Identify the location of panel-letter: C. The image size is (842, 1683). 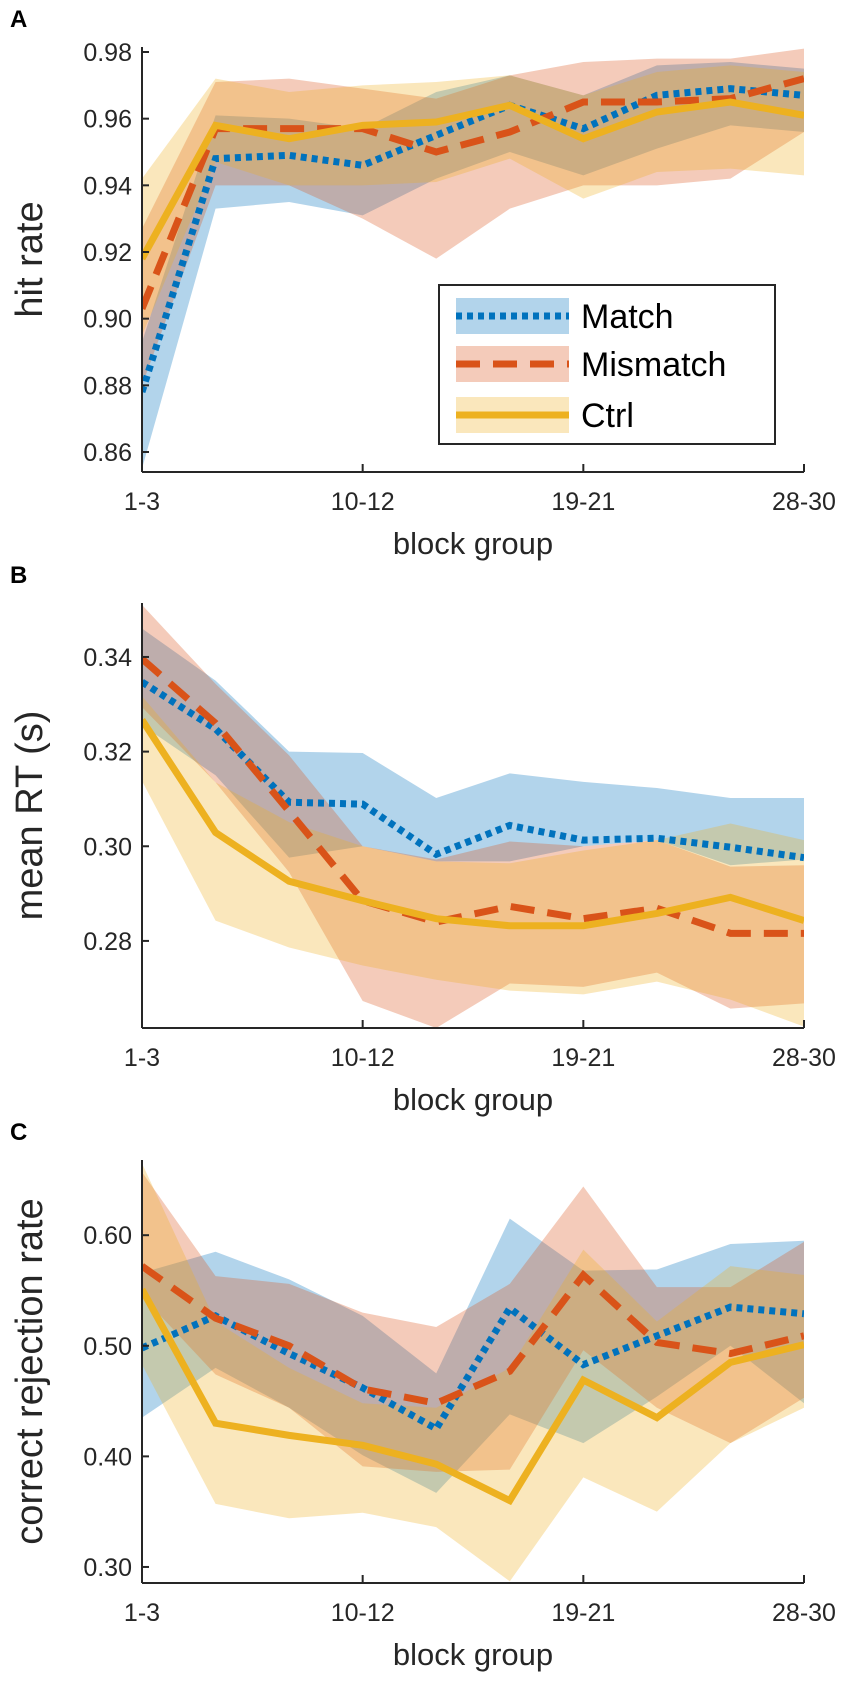
(18, 1132).